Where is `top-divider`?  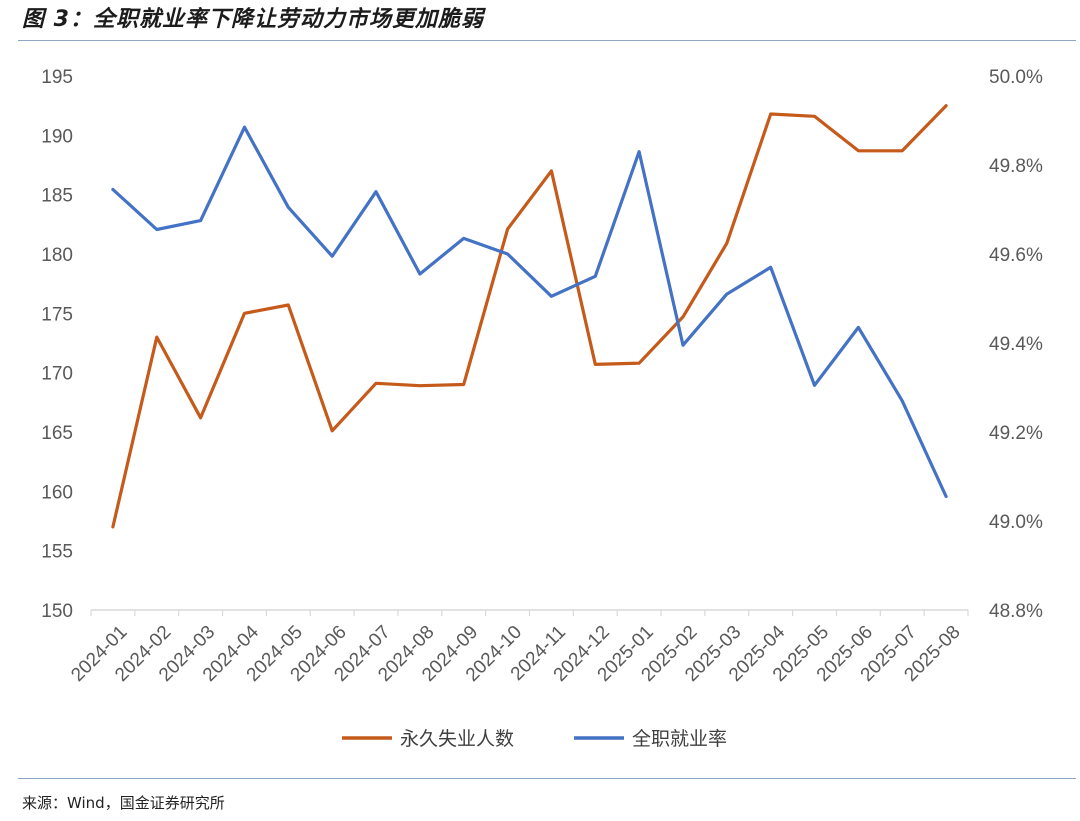 top-divider is located at coordinates (547, 40).